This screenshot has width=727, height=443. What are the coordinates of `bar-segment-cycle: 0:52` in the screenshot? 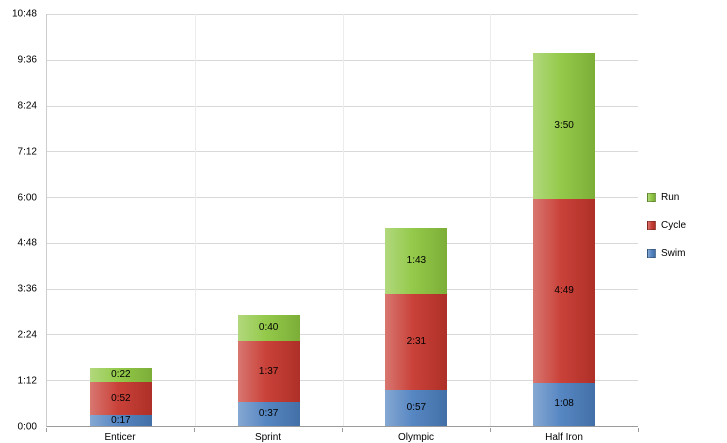 It's located at (120, 399).